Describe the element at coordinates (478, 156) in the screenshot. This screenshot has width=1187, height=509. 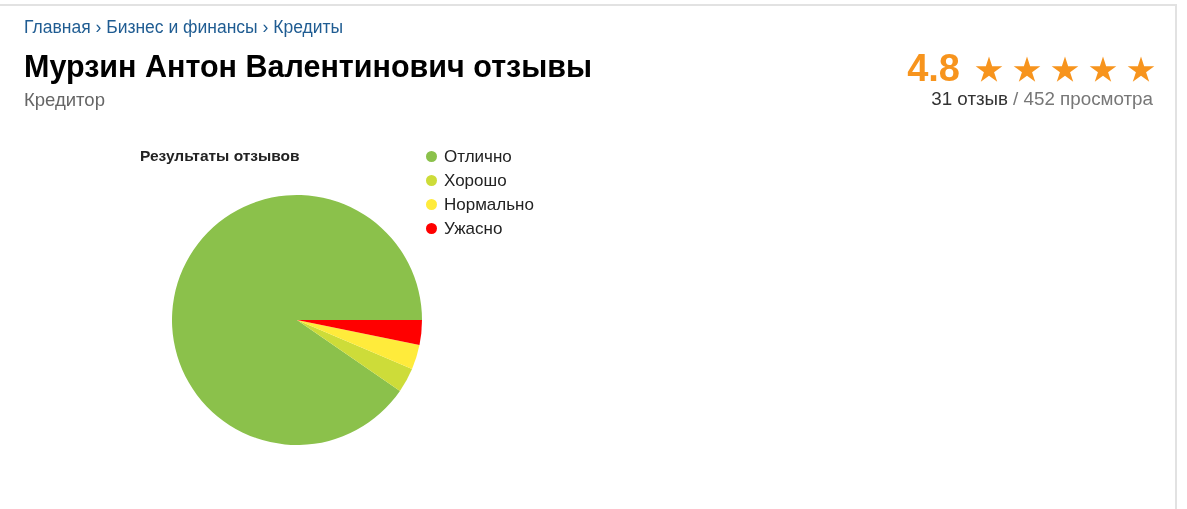
I see `legend-label: Отлично` at that location.